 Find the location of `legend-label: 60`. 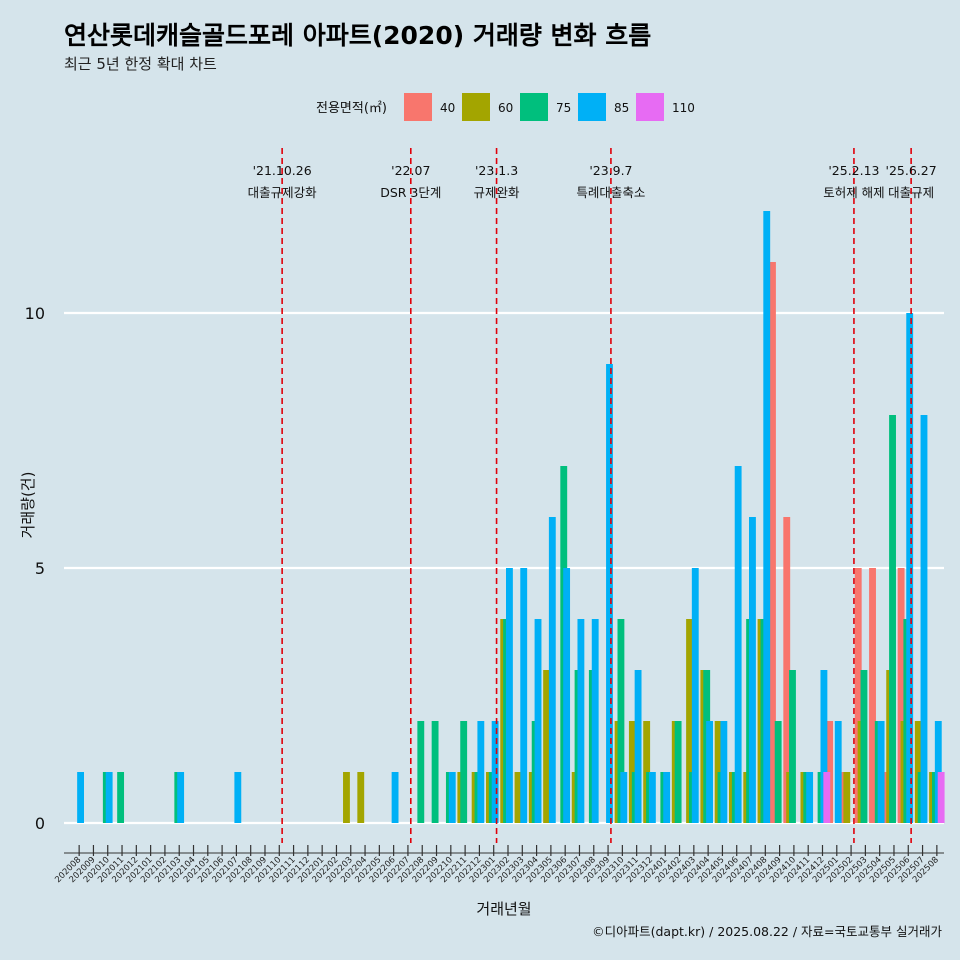

legend-label: 60 is located at coordinates (505, 108).